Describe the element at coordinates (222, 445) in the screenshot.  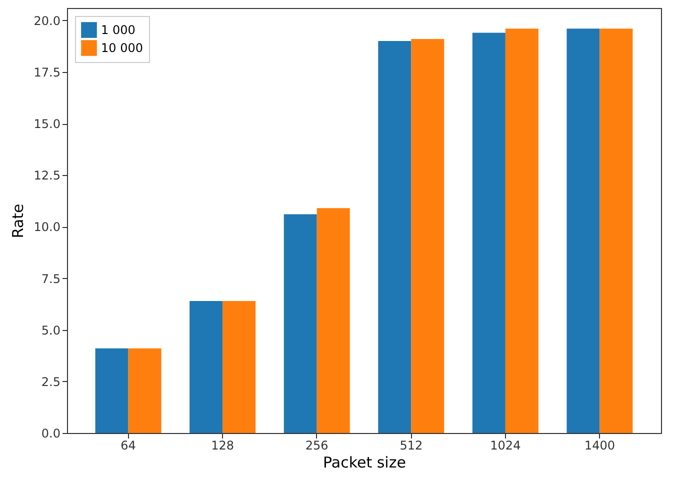
I see `x-tick-label: 128` at that location.